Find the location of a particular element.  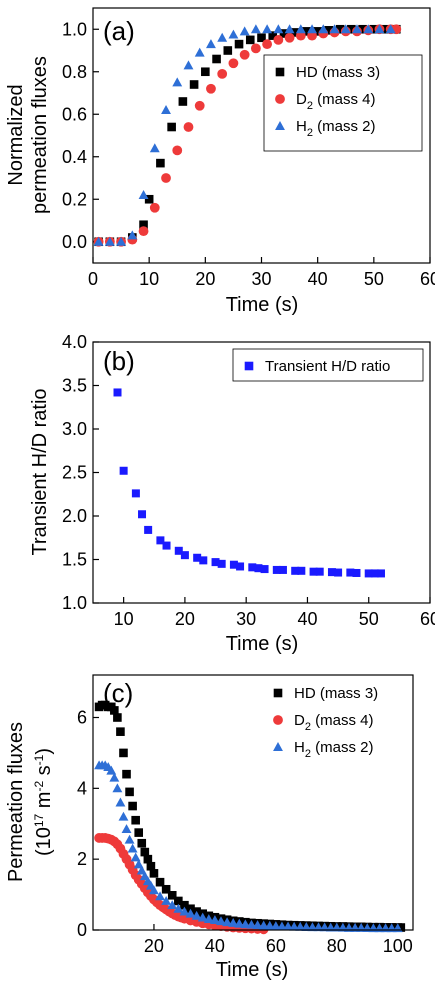

legend-entry: Transient H/D ratio is located at coordinates (327, 366).